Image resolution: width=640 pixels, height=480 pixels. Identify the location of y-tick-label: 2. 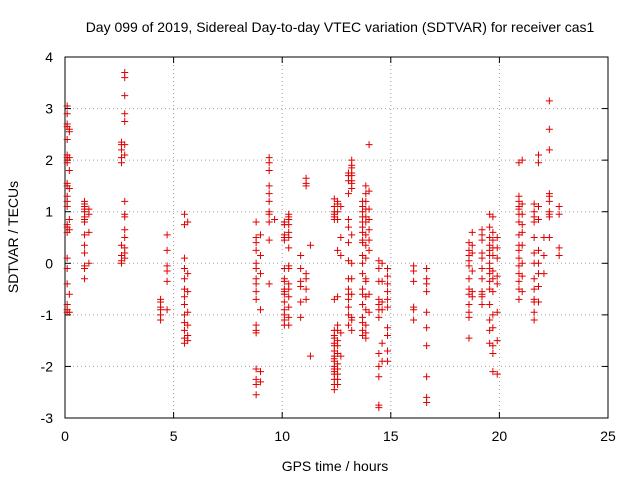
(49, 160).